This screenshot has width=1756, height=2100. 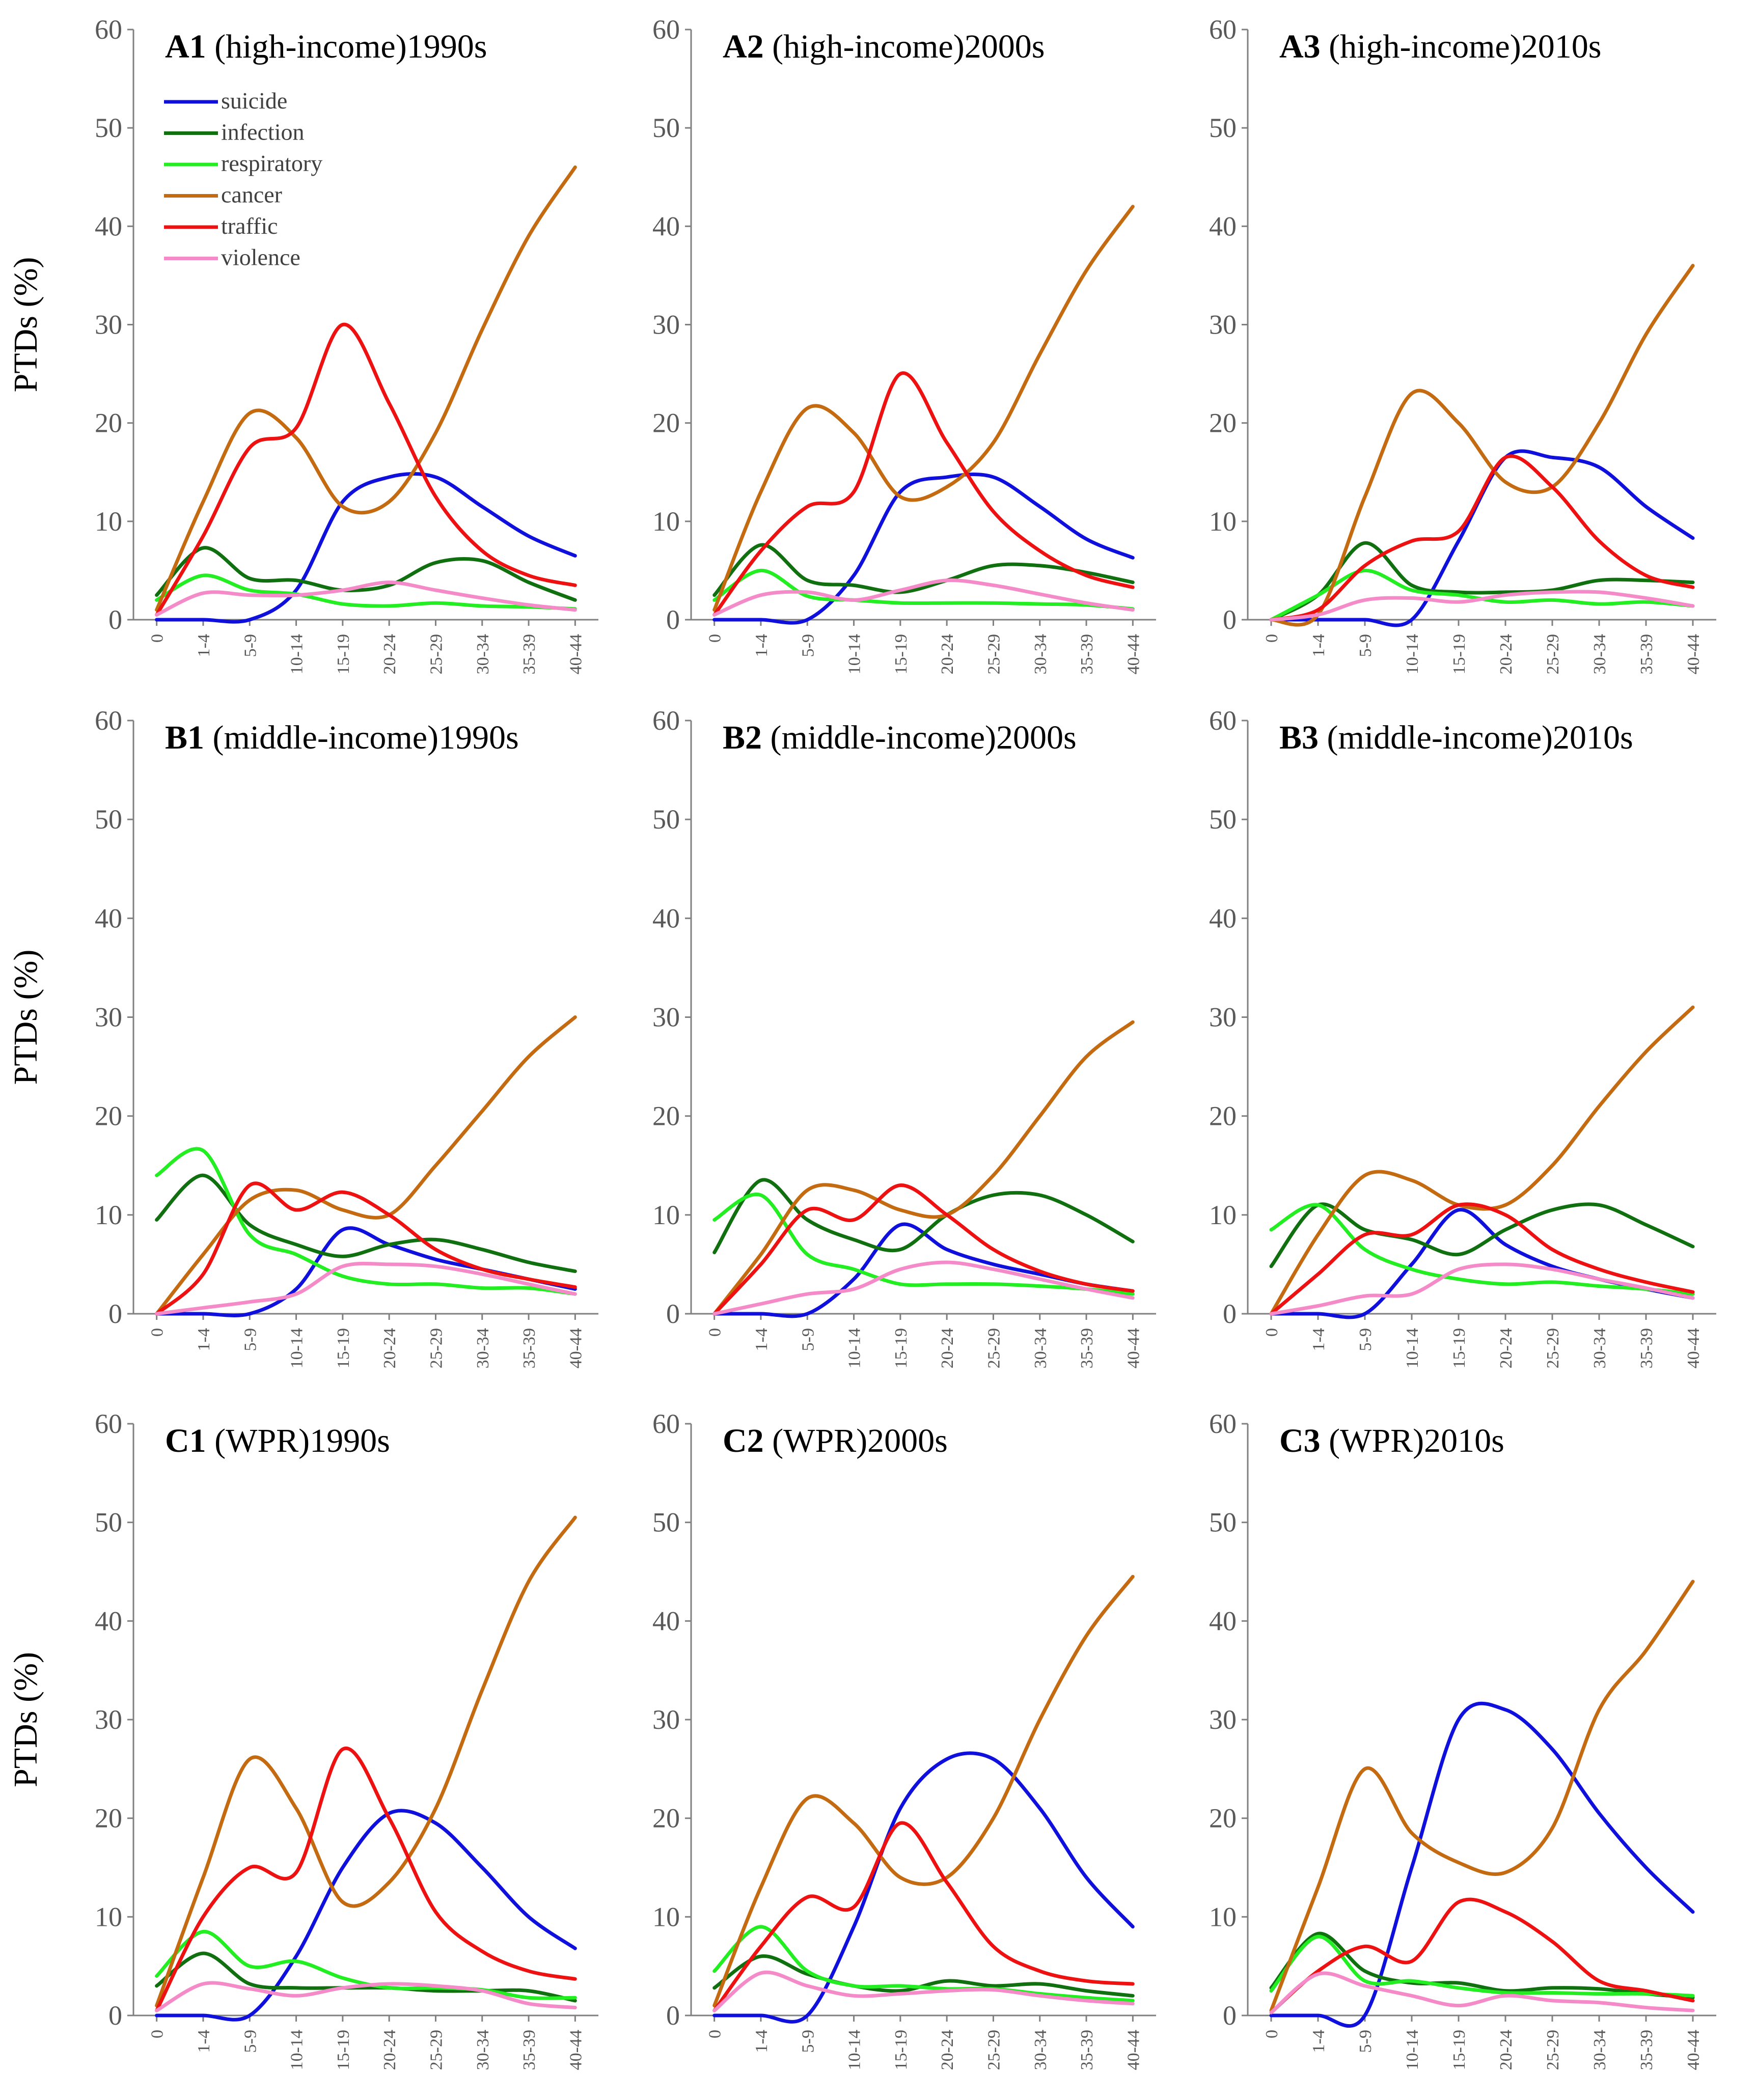 What do you see at coordinates (261, 257) in the screenshot?
I see `legend-label-violence: violence` at bounding box center [261, 257].